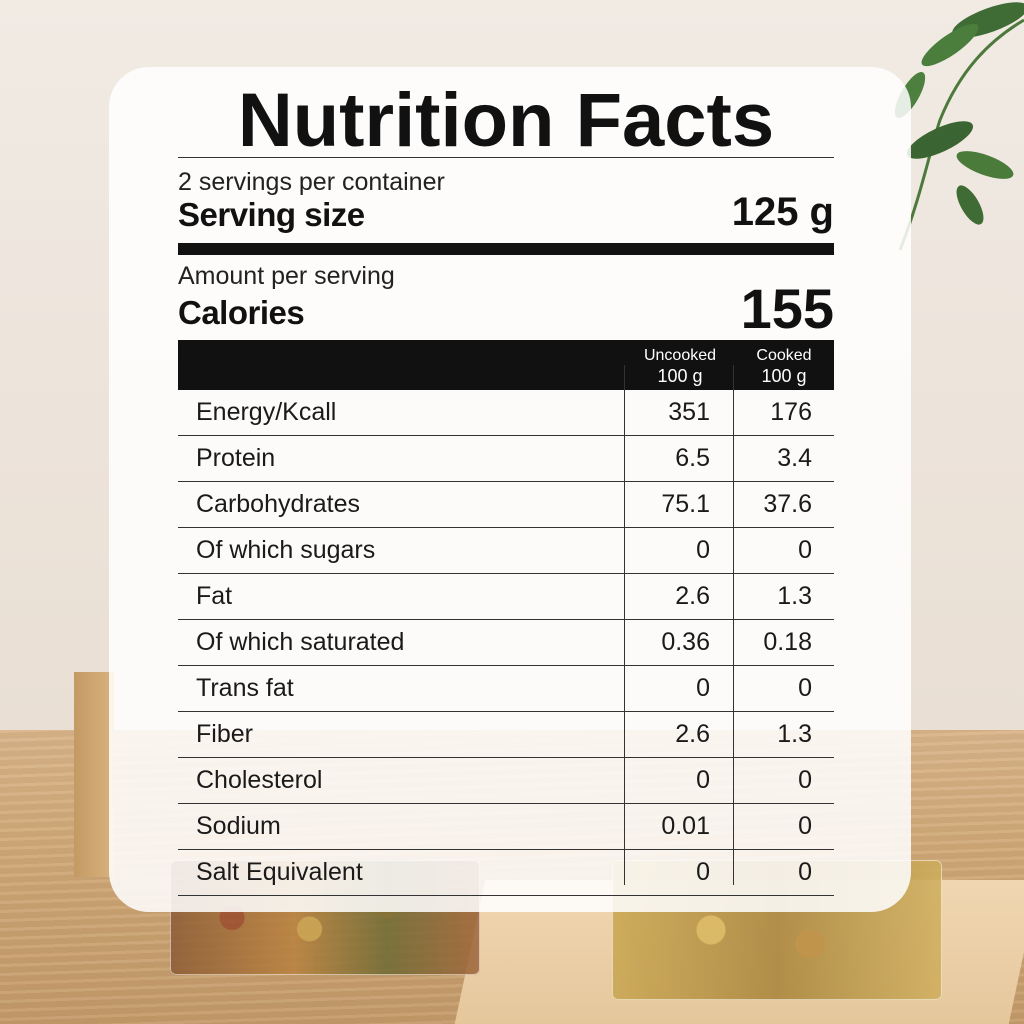 This screenshot has height=1024, width=1024. I want to click on wooden-box, so click(94, 774).